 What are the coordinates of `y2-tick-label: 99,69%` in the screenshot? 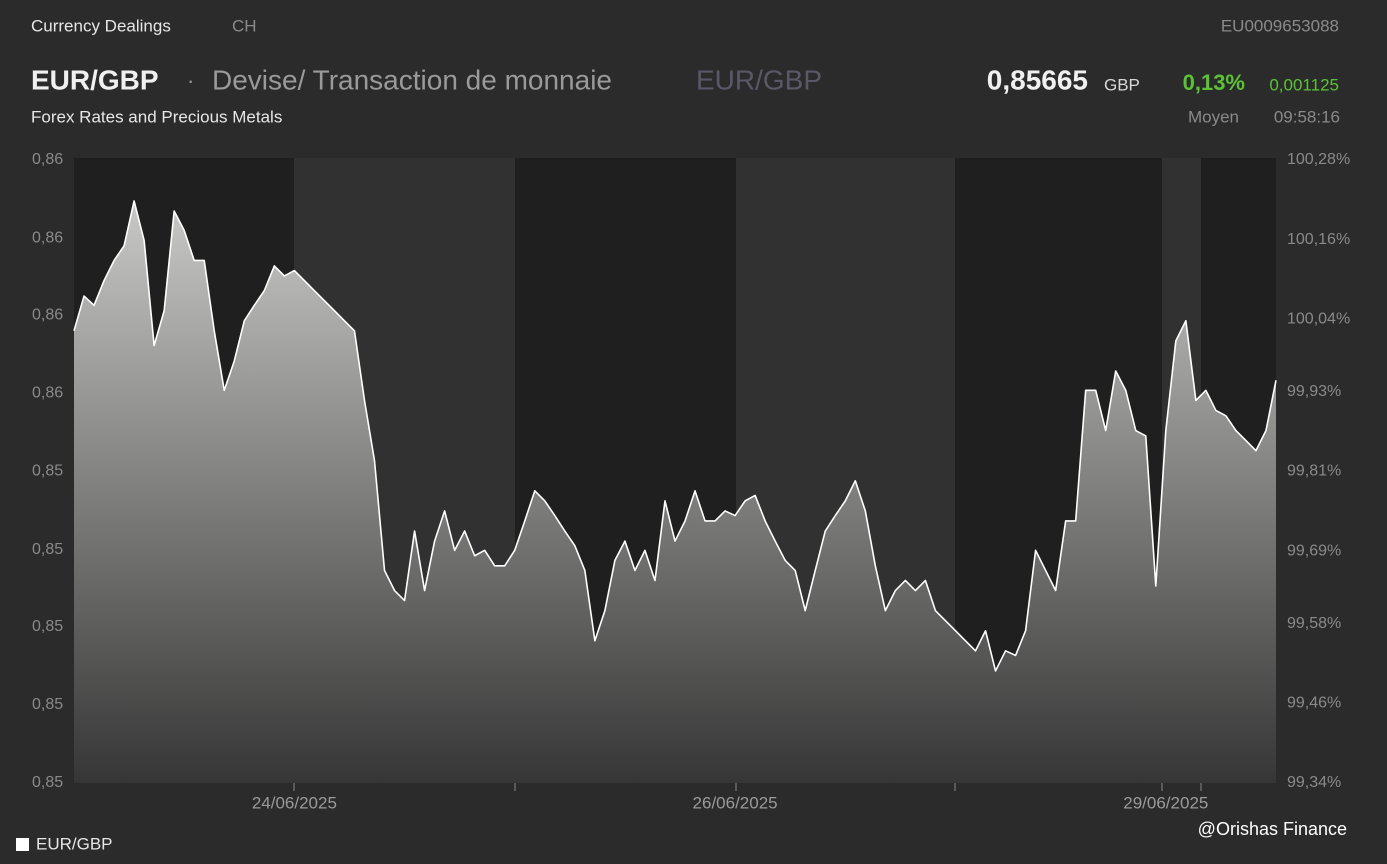 It's located at (1314, 550).